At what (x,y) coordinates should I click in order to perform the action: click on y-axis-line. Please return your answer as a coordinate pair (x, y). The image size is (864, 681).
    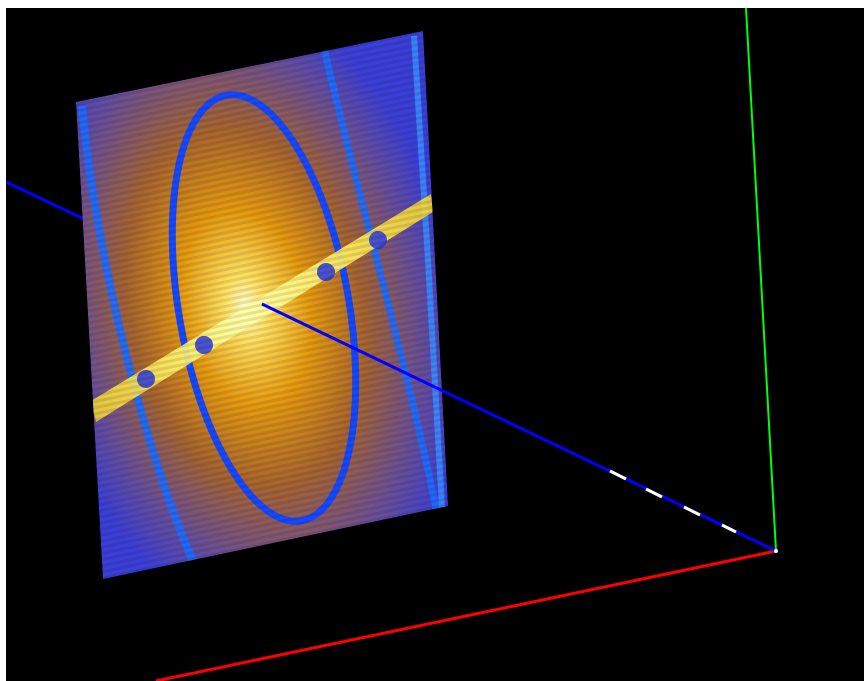
    Looking at the image, I should click on (761, 280).